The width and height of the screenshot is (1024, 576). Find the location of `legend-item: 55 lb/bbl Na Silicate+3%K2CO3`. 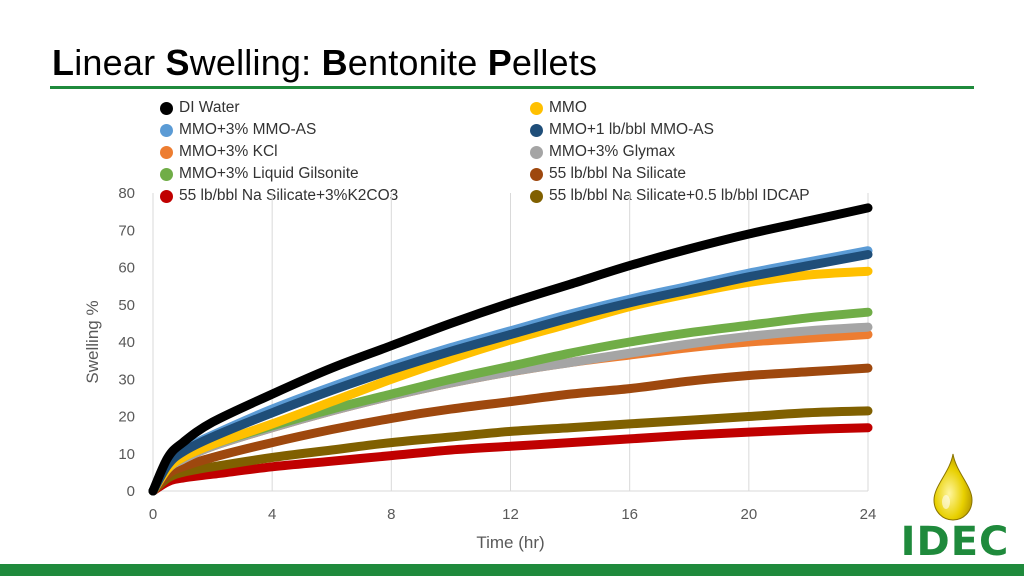

legend-item: 55 lb/bbl Na Silicate+3%K2CO3 is located at coordinates (345, 196).